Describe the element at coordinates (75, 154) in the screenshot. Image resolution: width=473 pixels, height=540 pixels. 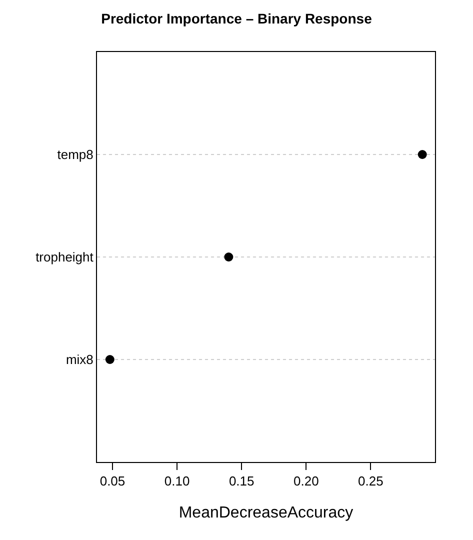
I see `y-tick-label: temp8` at that location.